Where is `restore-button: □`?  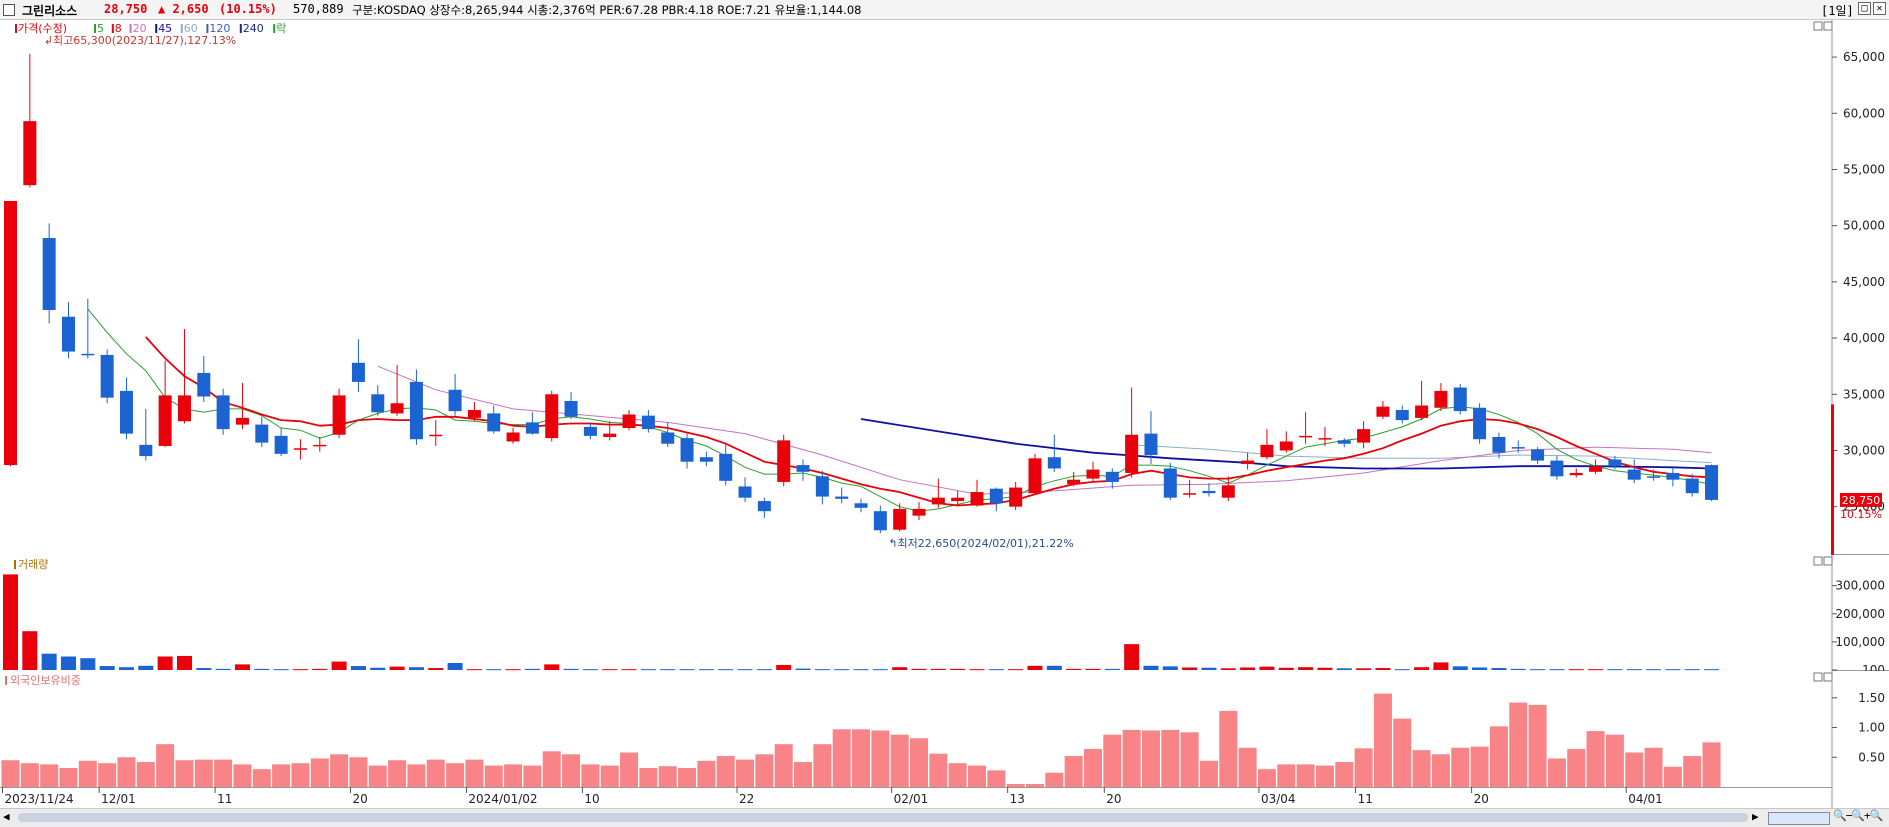 restore-button: □ is located at coordinates (1864, 8).